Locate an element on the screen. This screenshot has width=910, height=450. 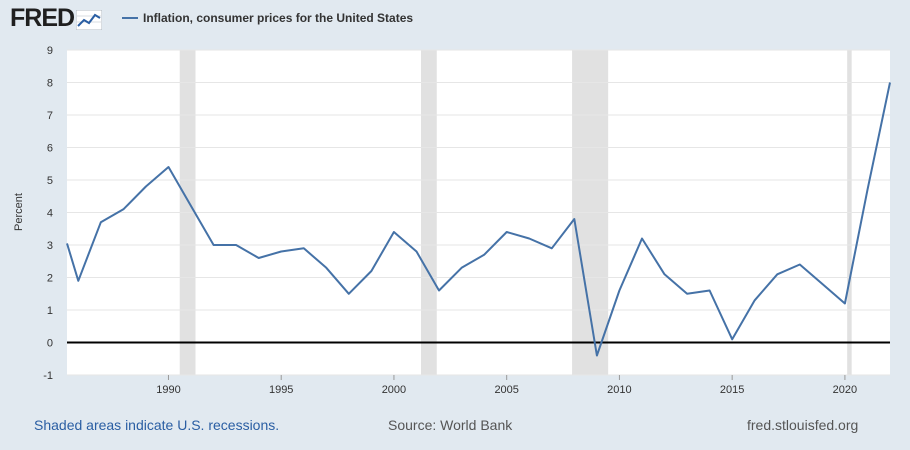
y-tick-label: 9 is located at coordinates (50, 51).